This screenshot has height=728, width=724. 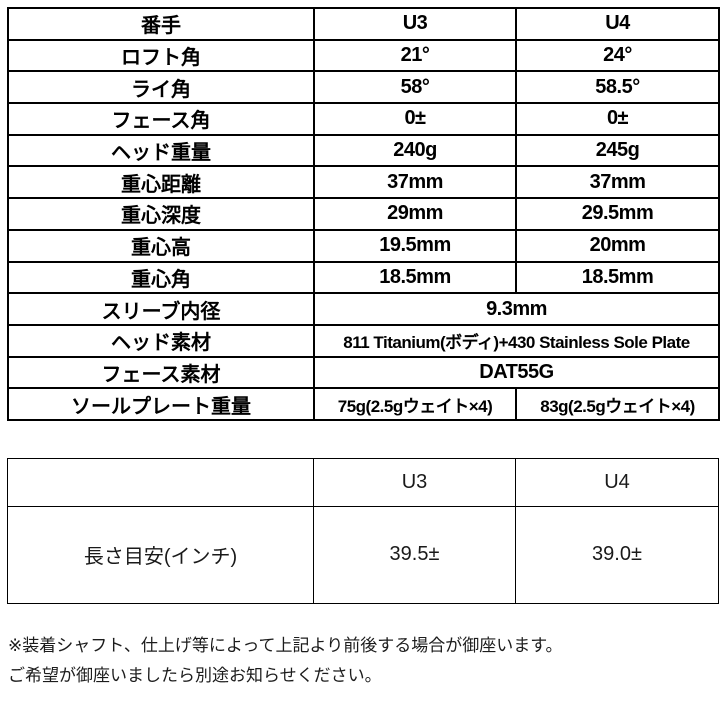 I want to click on spec-row-cg-depth: 重心深度 29mm 29.5mm, so click(x=363, y=214).